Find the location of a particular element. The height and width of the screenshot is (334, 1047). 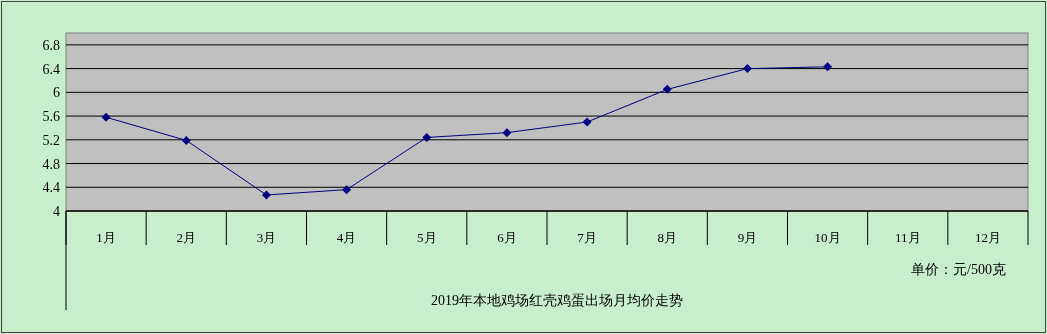

y-tick-label: 4.4 is located at coordinates (51, 188).